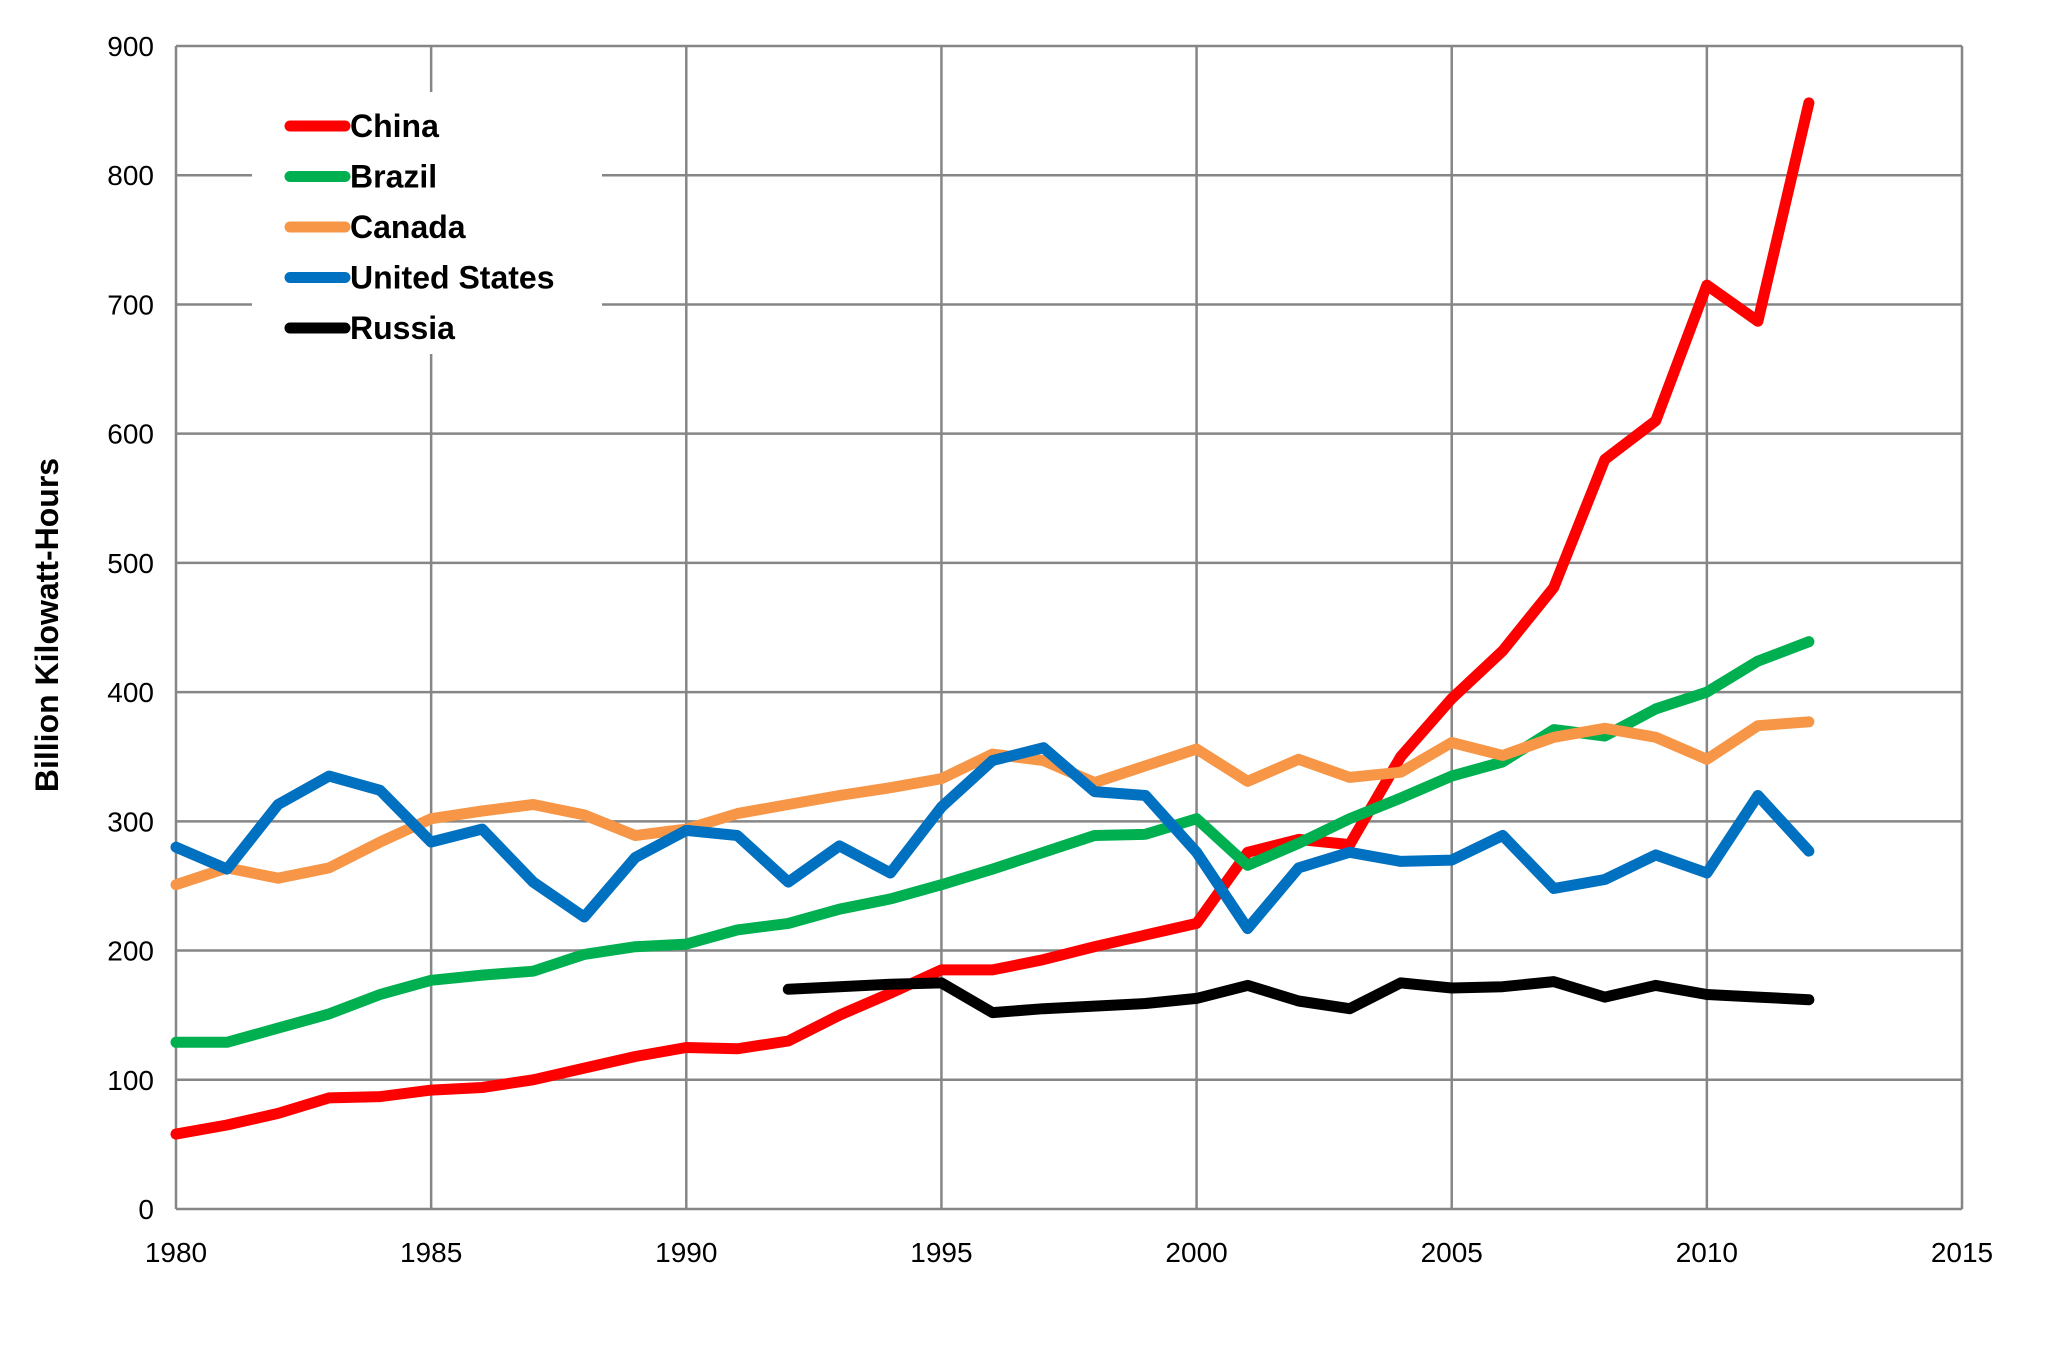 Image resolution: width=2050 pixels, height=1350 pixels. What do you see at coordinates (130, 692) in the screenshot?
I see `y-tick-label: 400` at bounding box center [130, 692].